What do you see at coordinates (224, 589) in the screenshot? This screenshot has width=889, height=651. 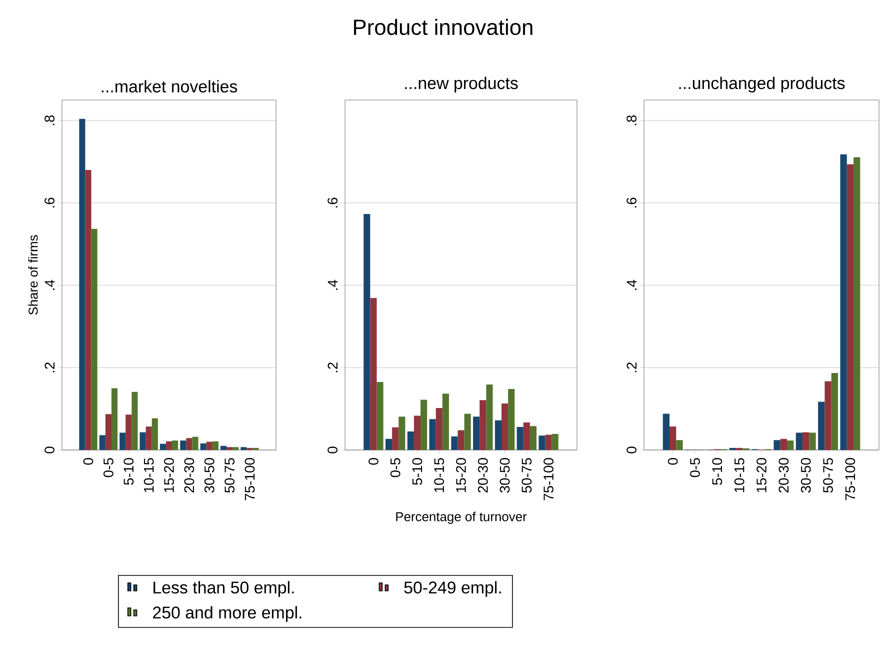 I see `legend-label: Less than 50 empl.` at bounding box center [224, 589].